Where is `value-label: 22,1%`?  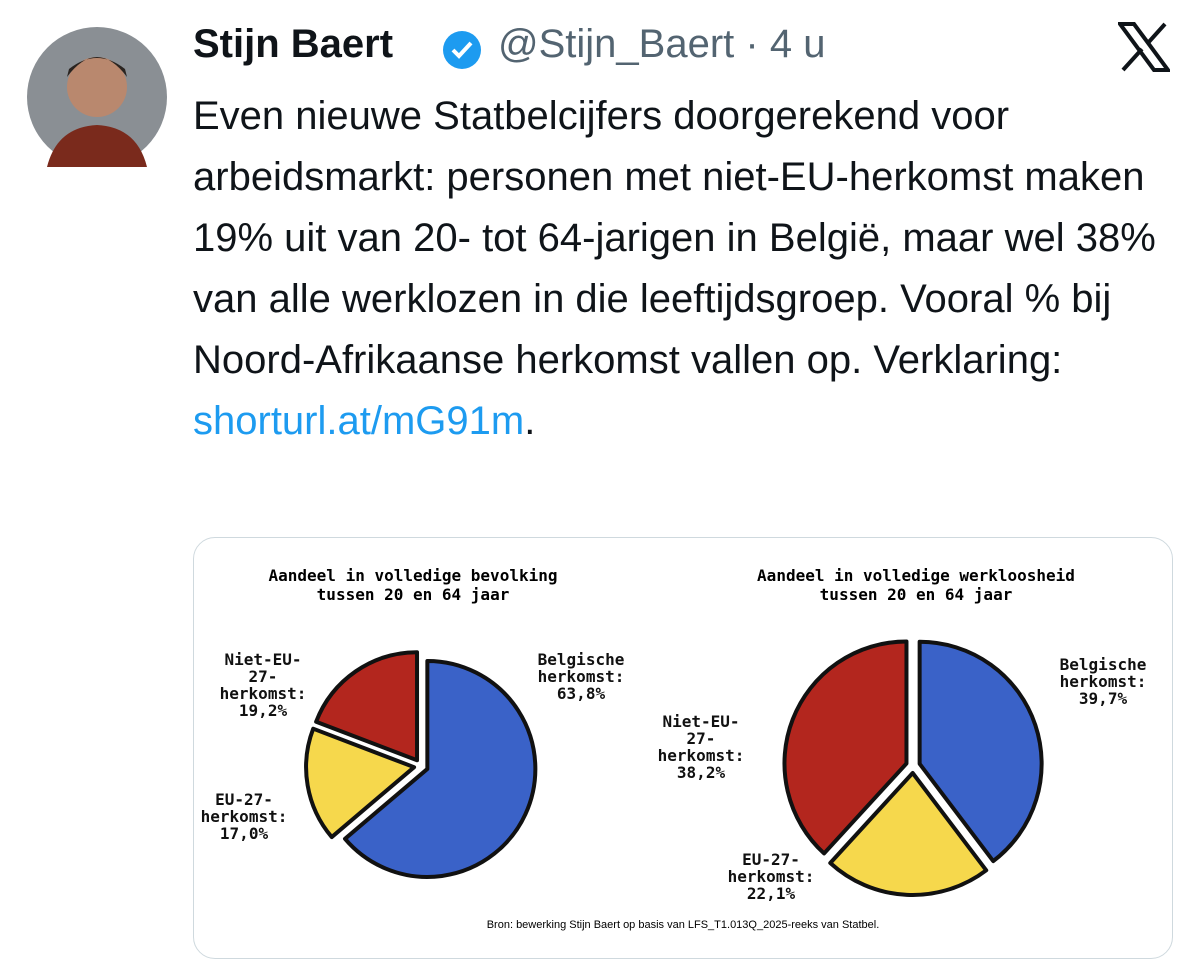
value-label: 22,1% is located at coordinates (771, 893).